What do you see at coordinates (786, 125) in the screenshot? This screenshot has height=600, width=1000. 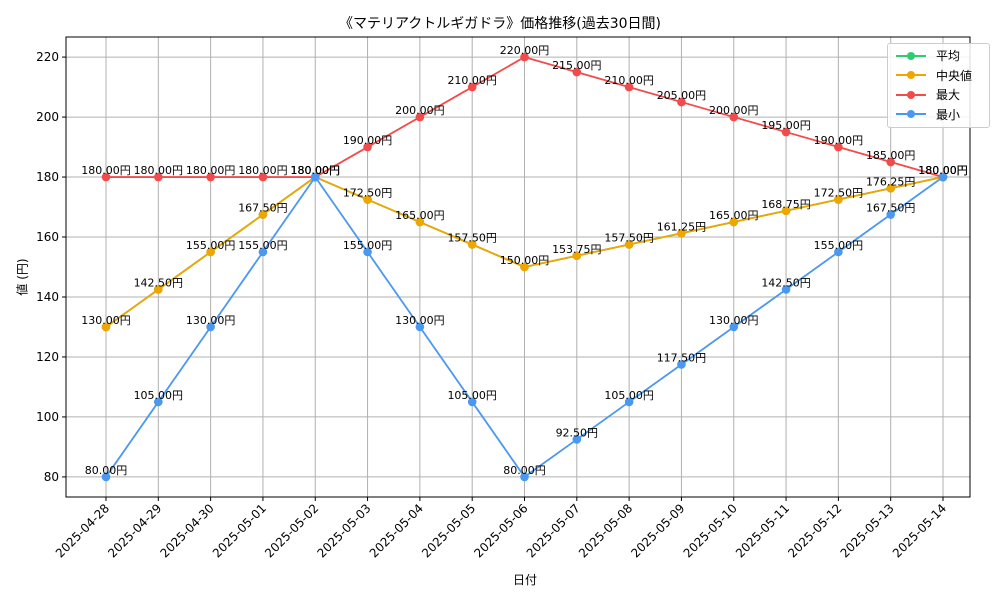 I see `data-label-2: 195.00円` at bounding box center [786, 125].